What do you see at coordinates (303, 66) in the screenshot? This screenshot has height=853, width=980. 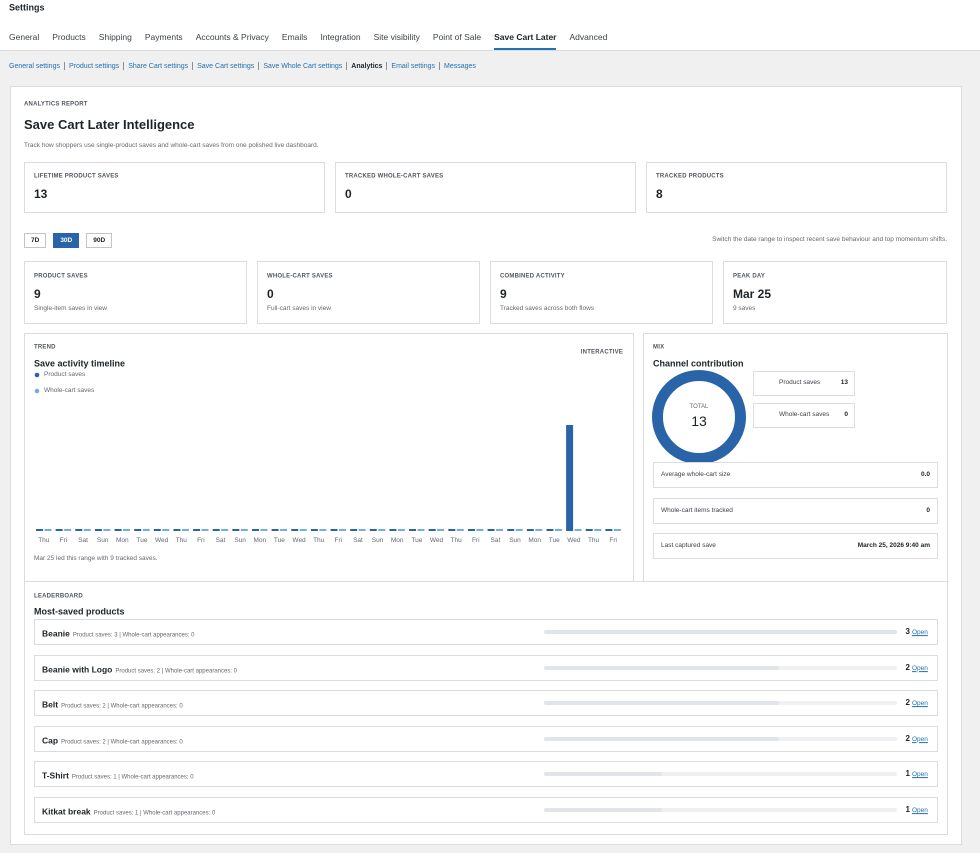 I see `sub-nav-link: Save Whole Cart settings` at bounding box center [303, 66].